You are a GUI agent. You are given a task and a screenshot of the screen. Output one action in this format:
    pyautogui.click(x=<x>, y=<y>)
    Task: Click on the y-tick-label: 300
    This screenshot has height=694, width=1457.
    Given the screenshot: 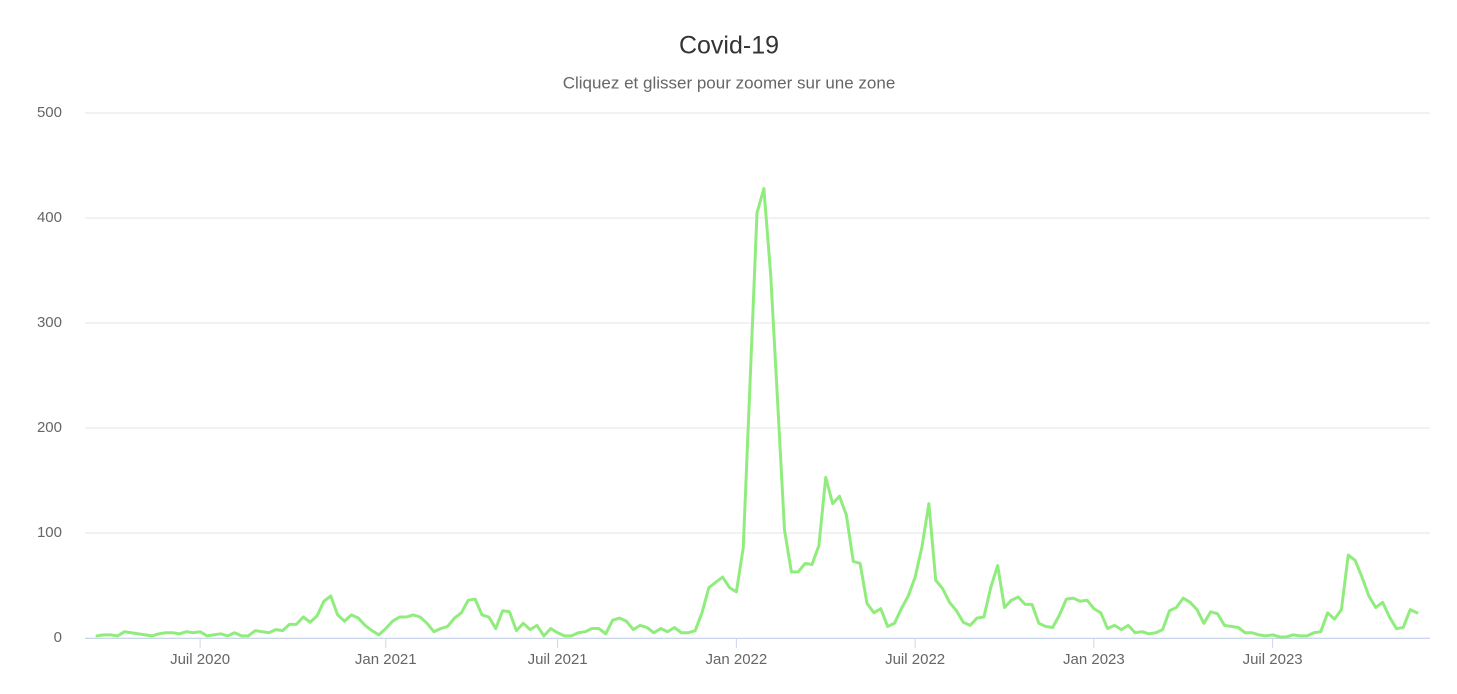 What is the action you would take?
    pyautogui.click(x=49, y=322)
    